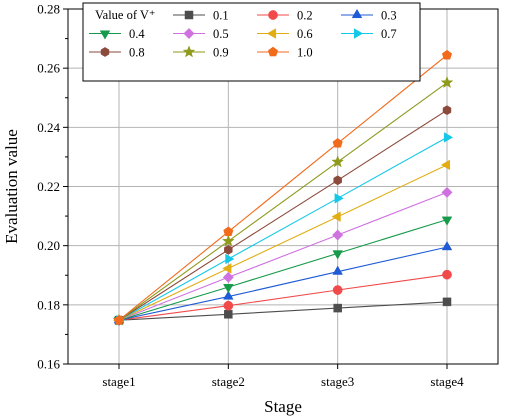  Describe the element at coordinates (305, 16) in the screenshot. I see `legend-label: 0.2` at that location.